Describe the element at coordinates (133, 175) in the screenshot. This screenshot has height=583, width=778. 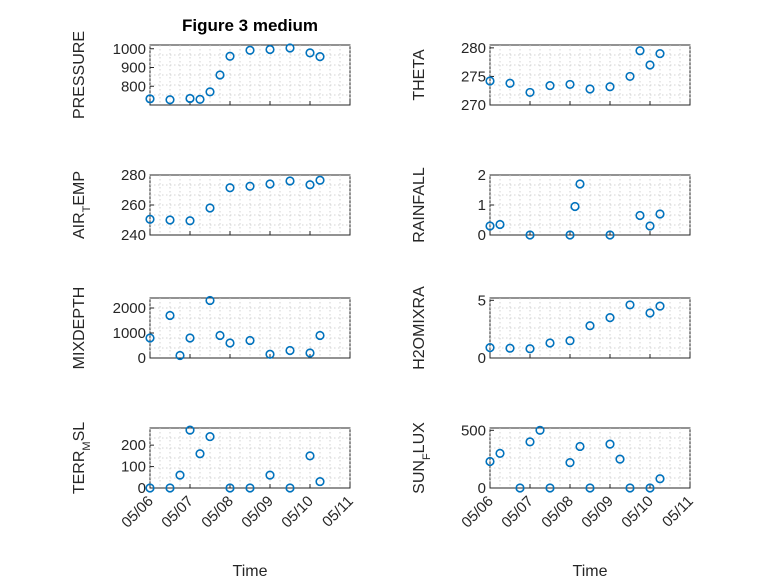
I see `y-tick-label: 280` at that location.